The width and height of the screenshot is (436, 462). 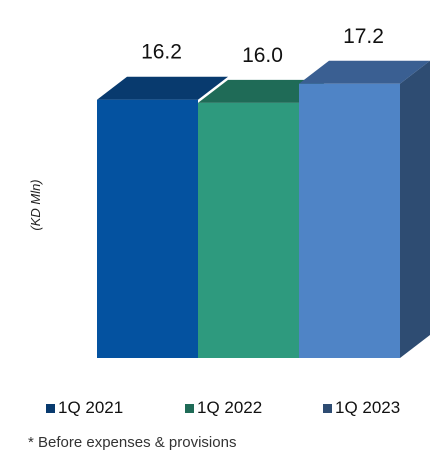 I want to click on bar-top-1q-2023, so click(x=364, y=72).